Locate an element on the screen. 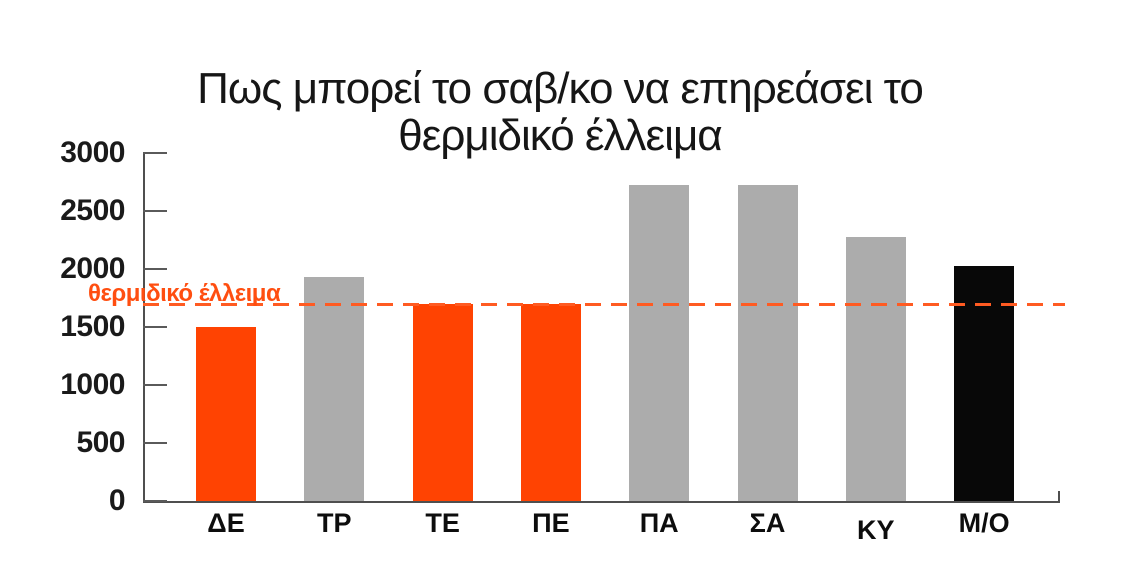 The height and width of the screenshot is (588, 1124). y-tick-mark-2000 is located at coordinates (155, 269).